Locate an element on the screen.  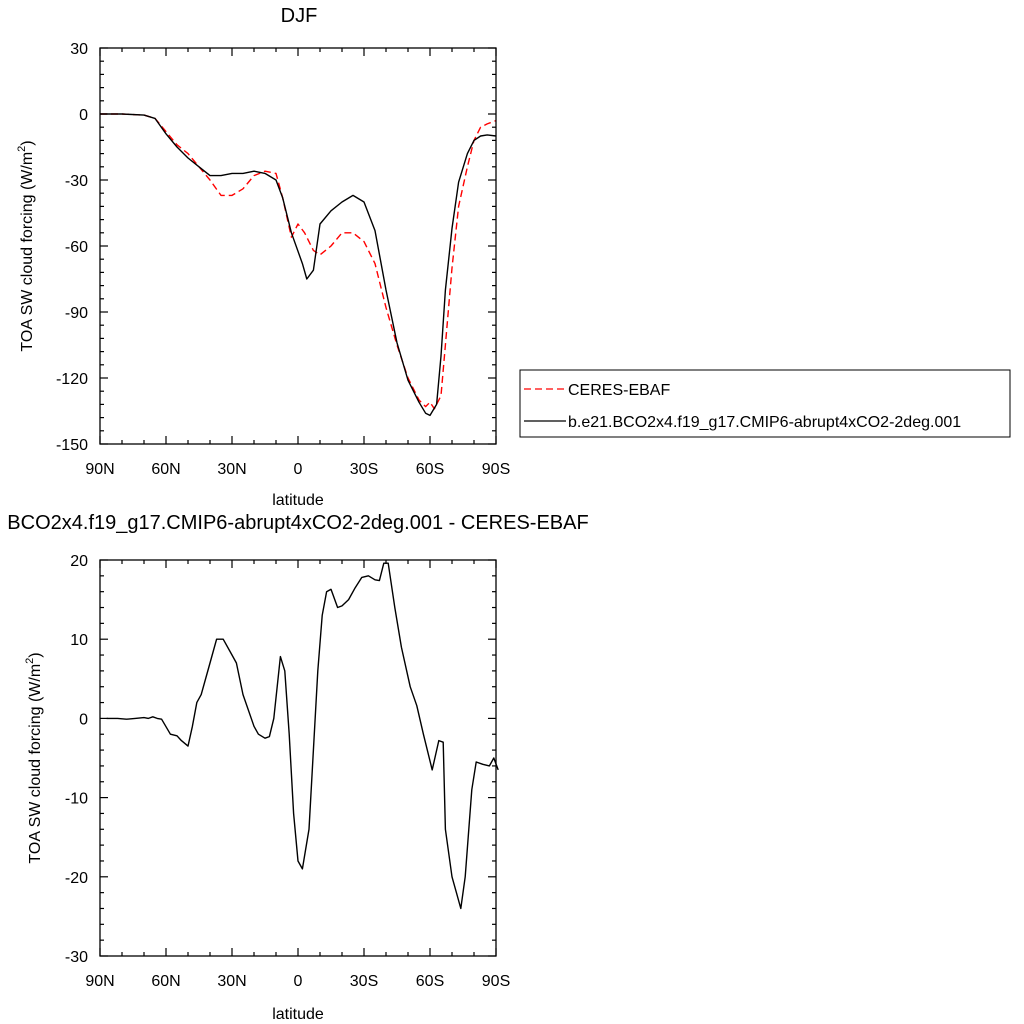
bottom-xtick-label: 0 is located at coordinates (298, 981).